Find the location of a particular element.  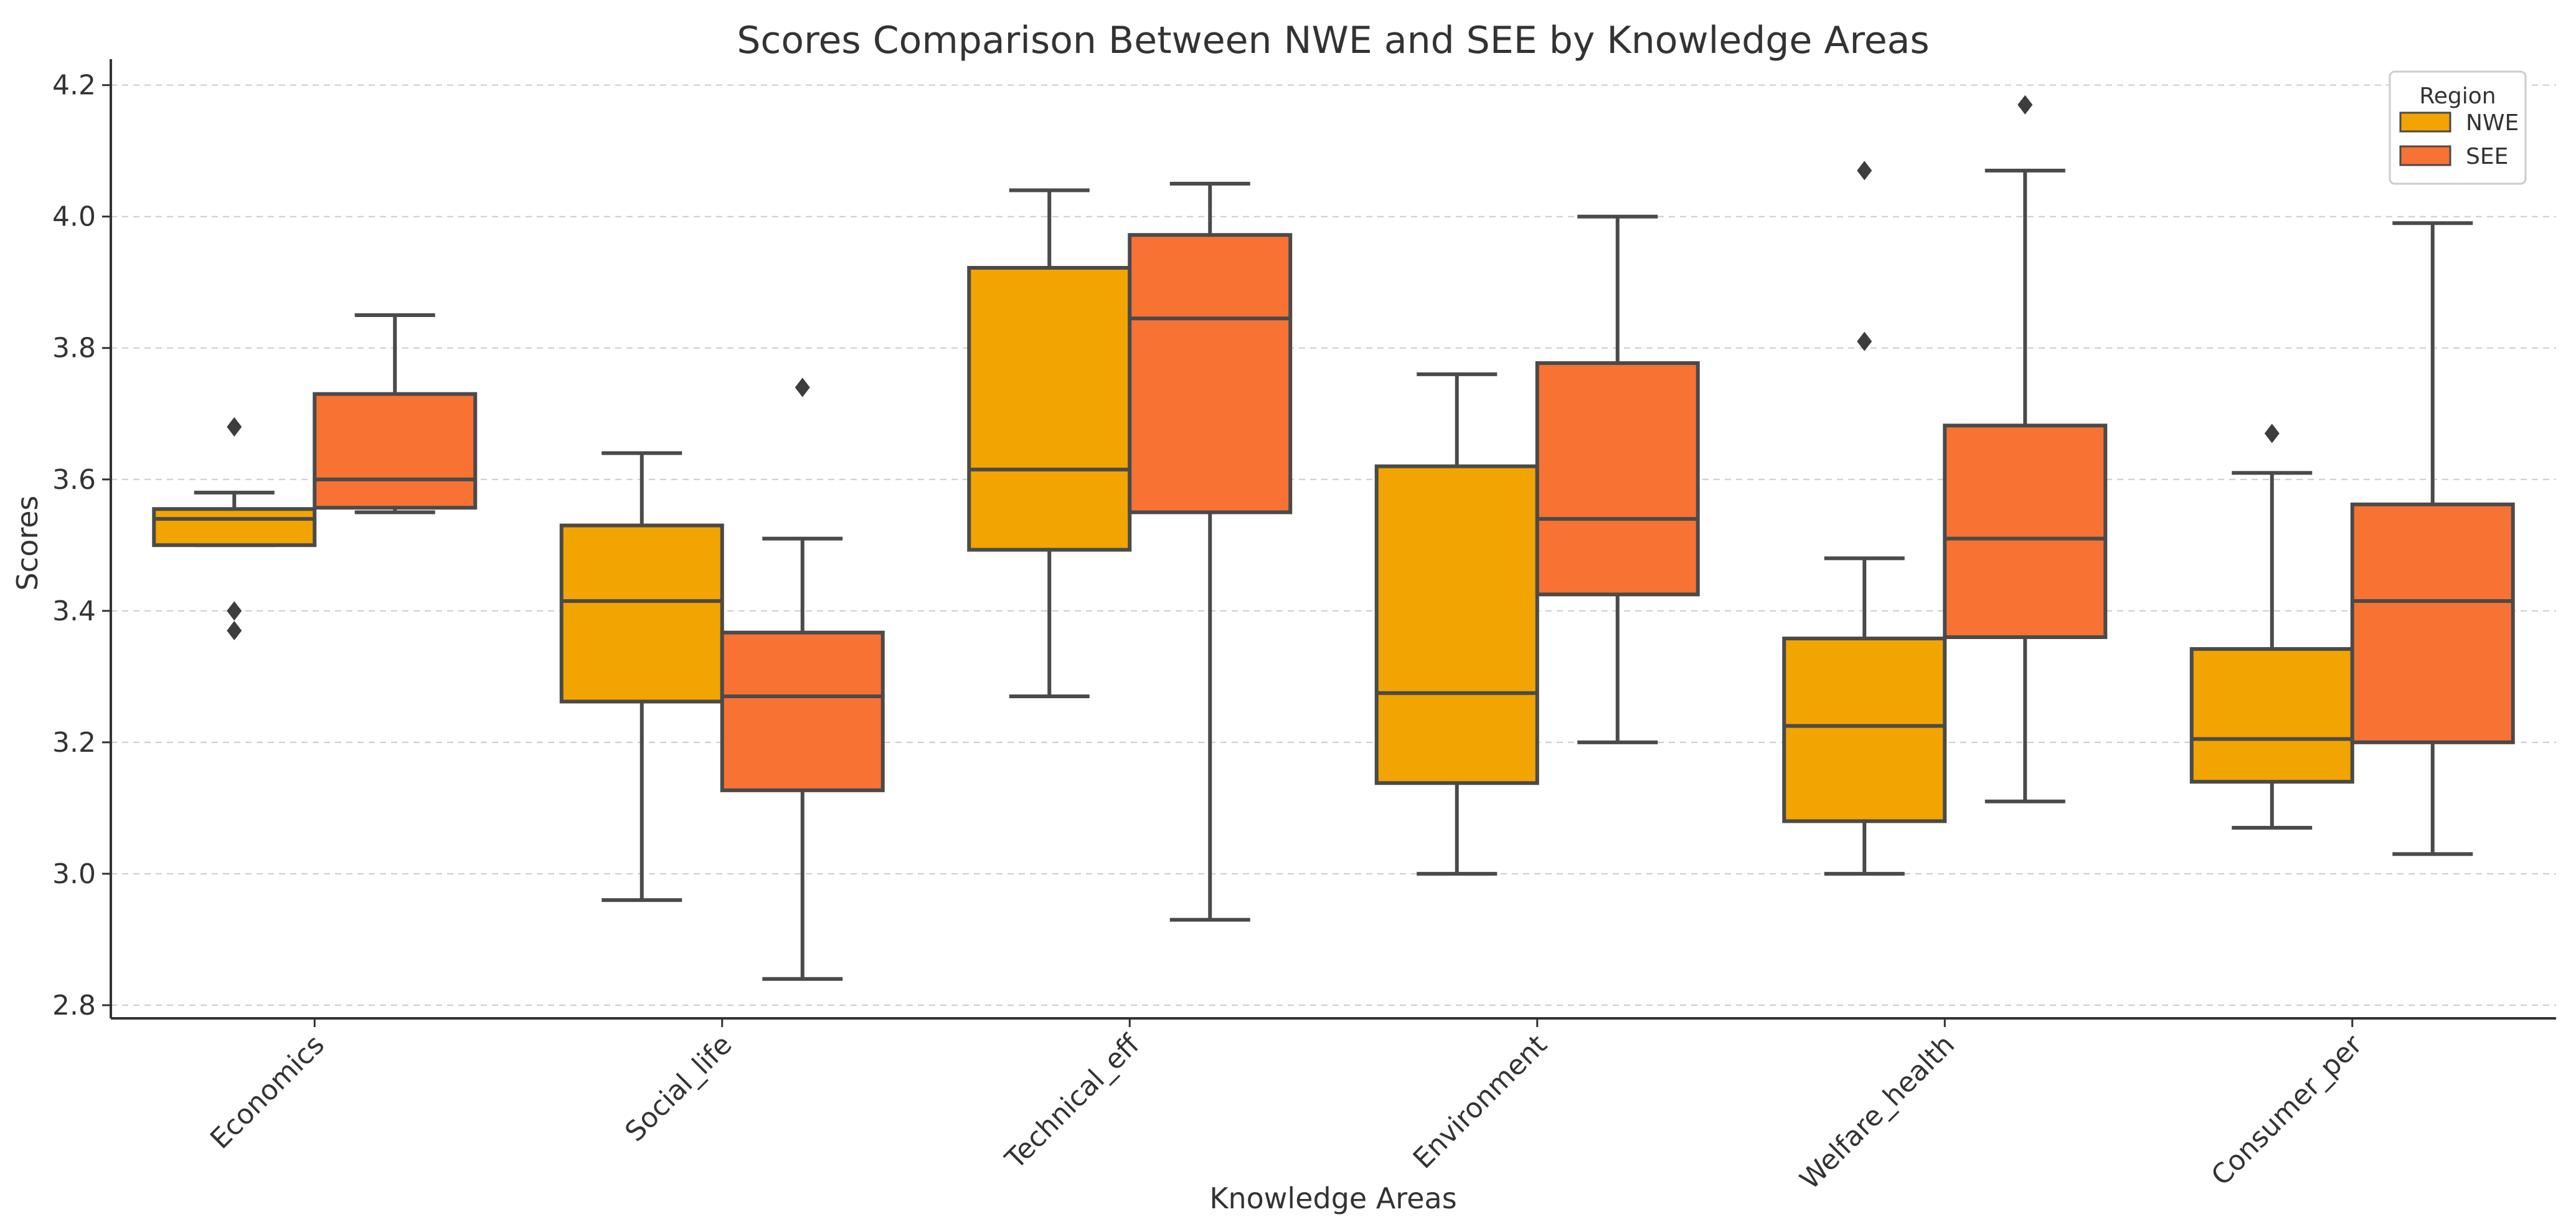

legend-label: NWE is located at coordinates (2492, 123).